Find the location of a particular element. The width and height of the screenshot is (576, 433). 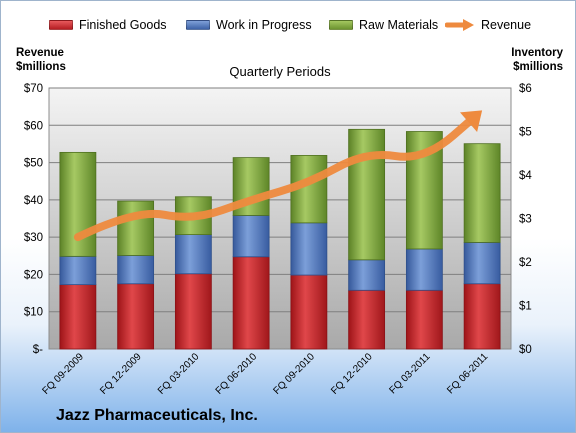

legend-swatch-work-in-progress is located at coordinates (198, 25).